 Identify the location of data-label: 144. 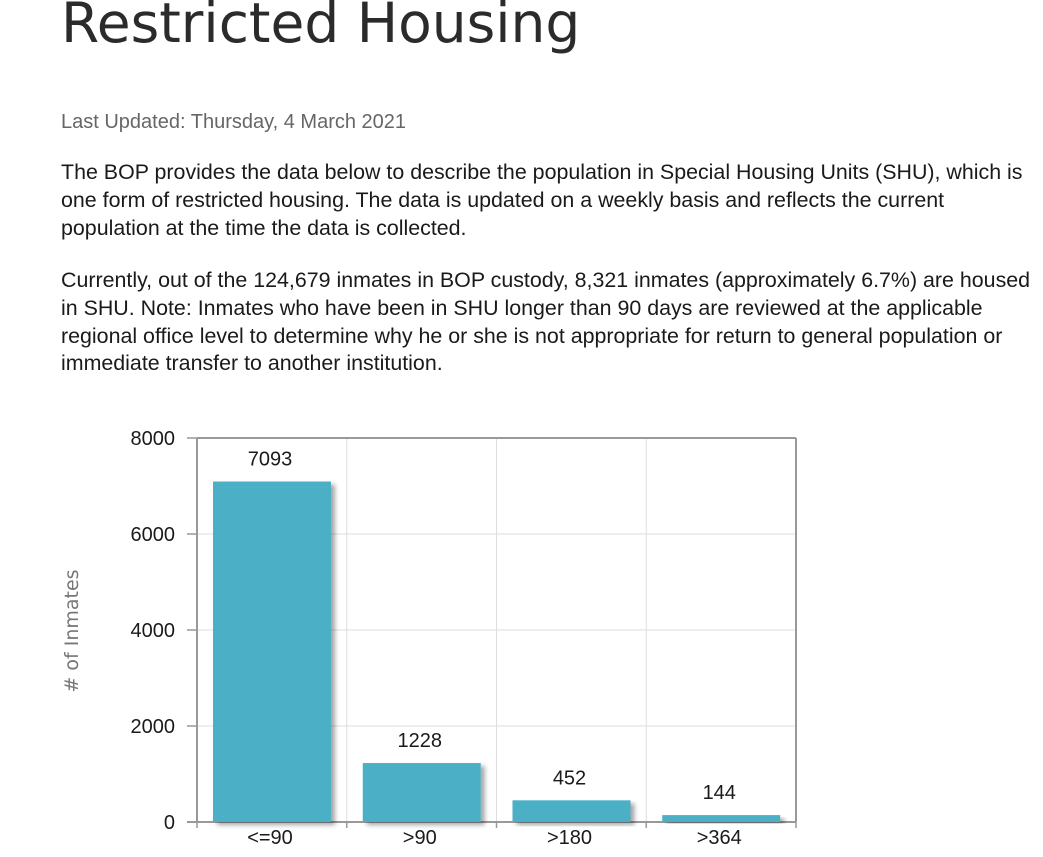
(719, 793).